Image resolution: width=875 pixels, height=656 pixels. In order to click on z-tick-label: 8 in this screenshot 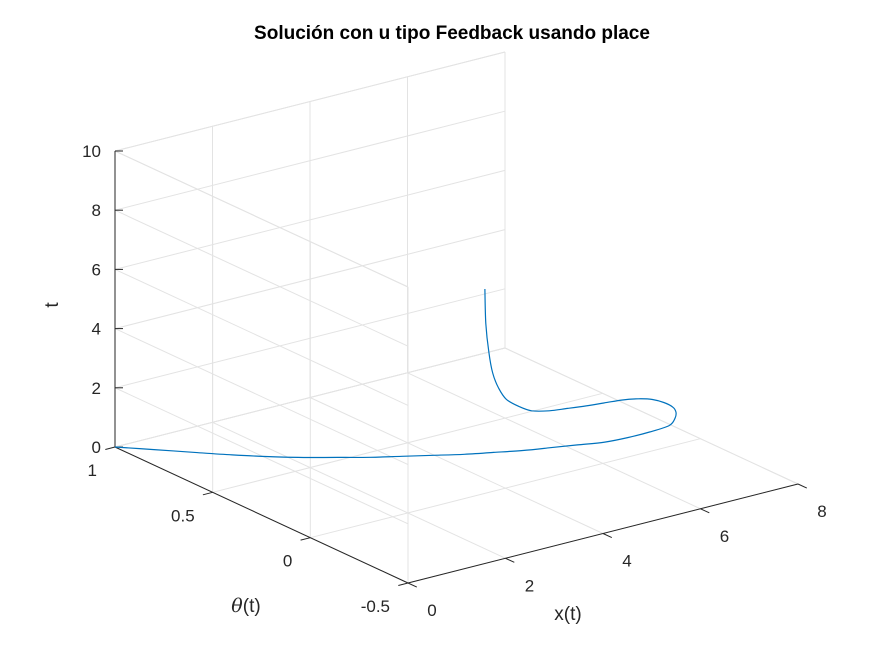, I will do `click(96, 210)`.